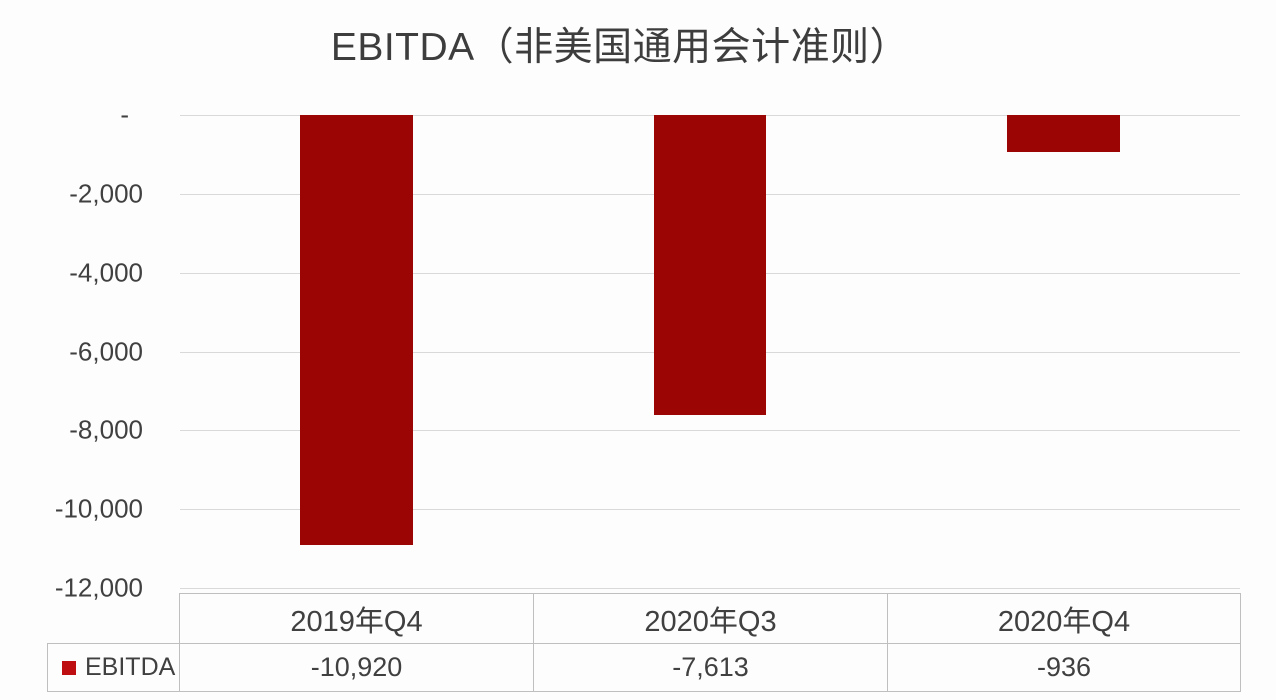 Image resolution: width=1276 pixels, height=700 pixels. What do you see at coordinates (106, 351) in the screenshot?
I see `y-axis-tick-label: -6,000` at bounding box center [106, 351].